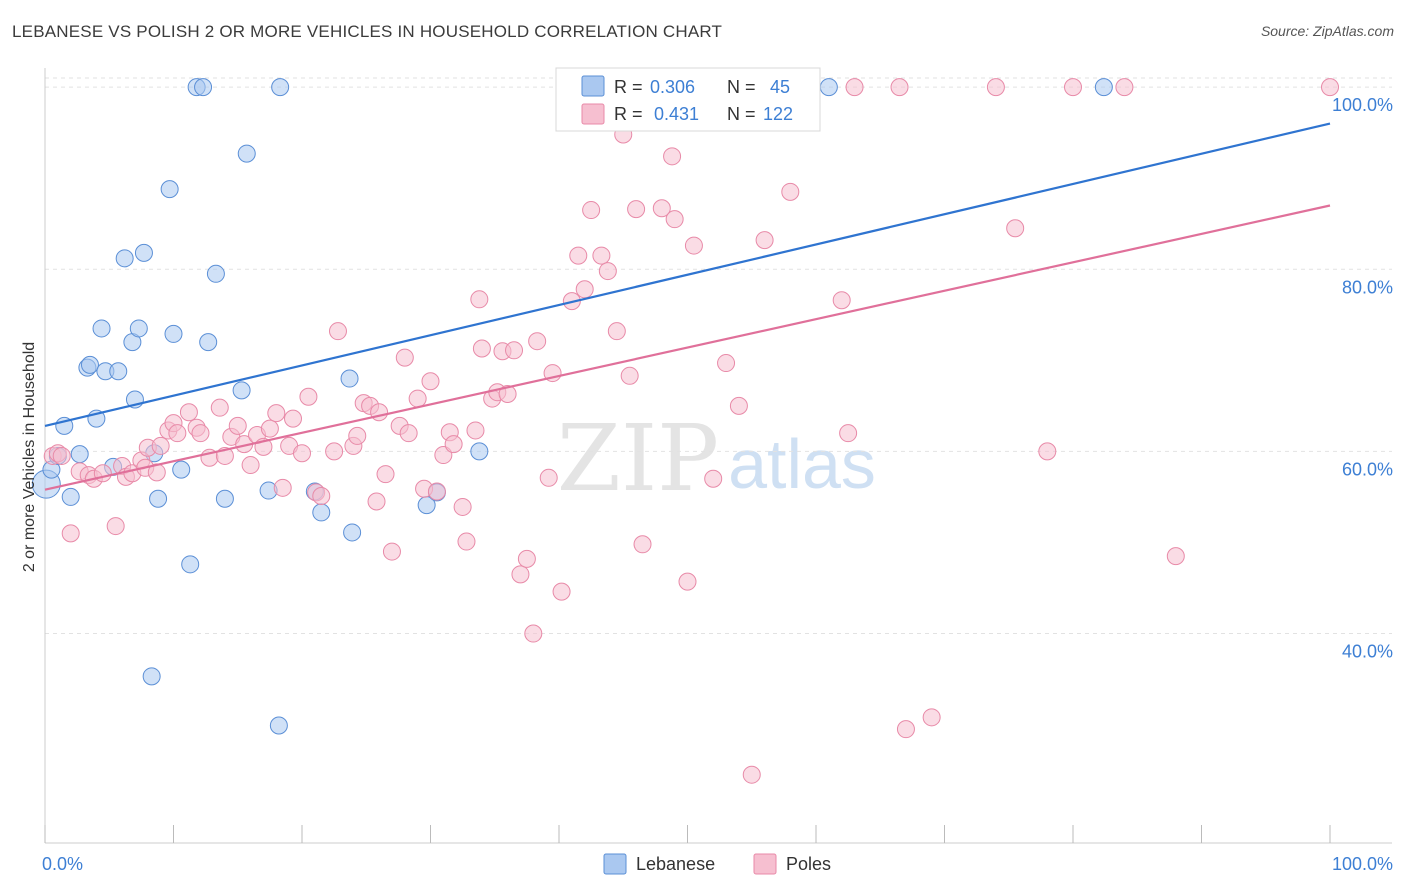 This screenshot has height=892, width=1406. What do you see at coordinates (628, 87) in the screenshot?
I see `legend-r-label-lebanese: R =` at bounding box center [628, 87].